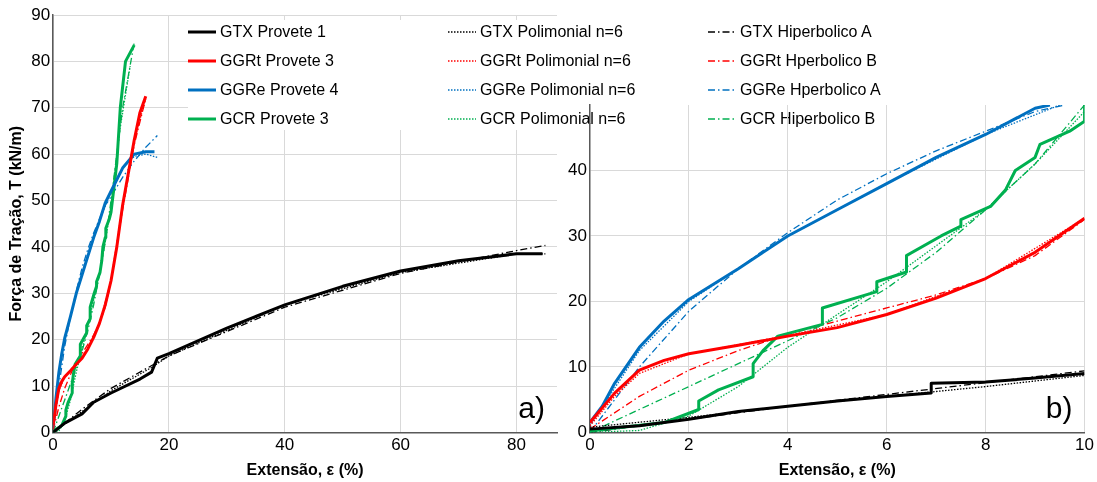  Describe the element at coordinates (274, 118) in the screenshot. I see `legend-label: GCR Provete 3` at that location.